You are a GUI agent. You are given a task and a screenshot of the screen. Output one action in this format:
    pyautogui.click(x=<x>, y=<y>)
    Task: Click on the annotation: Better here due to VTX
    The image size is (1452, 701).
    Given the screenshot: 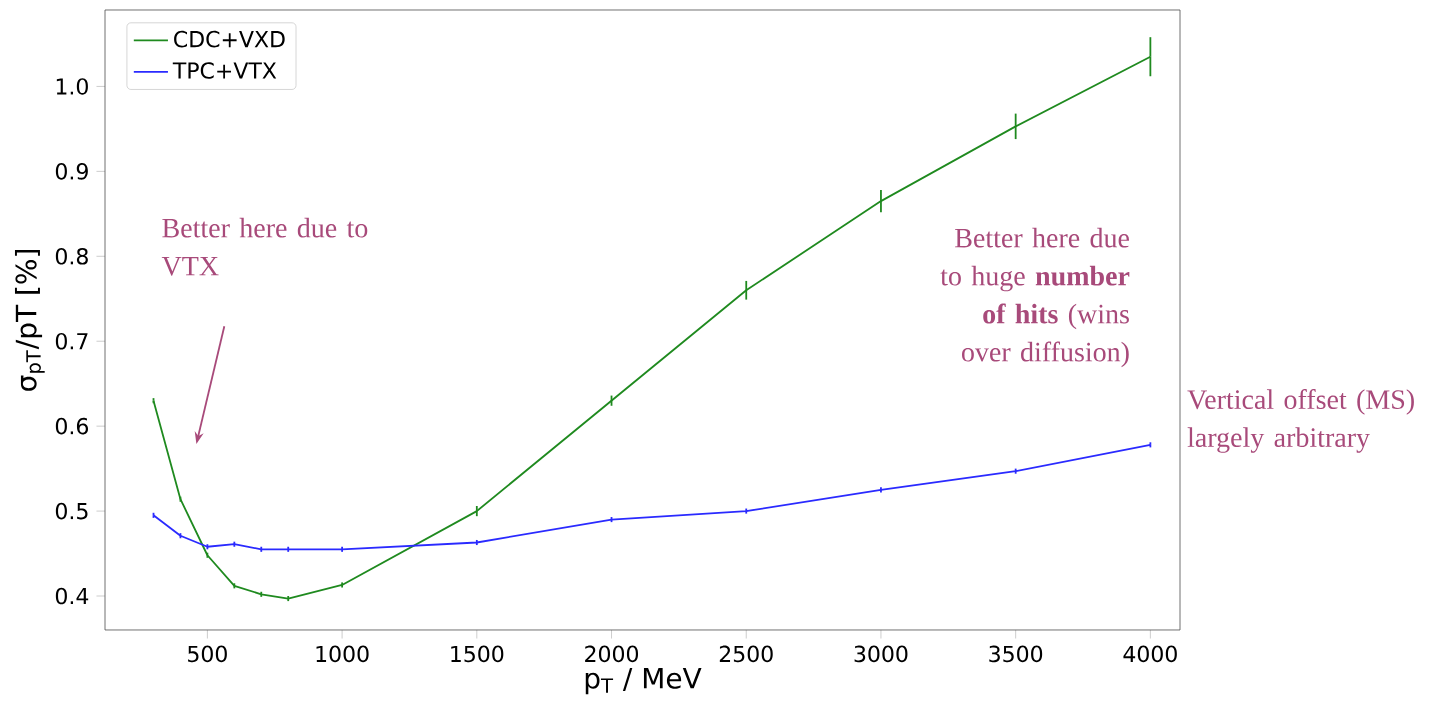 What is the action you would take?
    pyautogui.click(x=264, y=246)
    